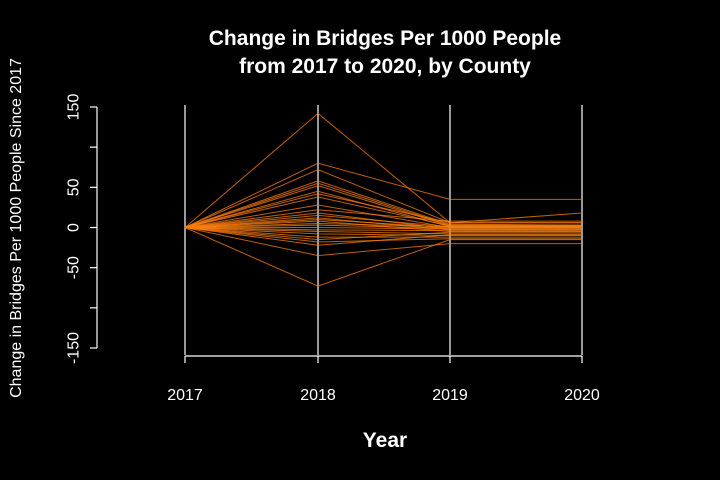 This screenshot has width=720, height=480. Describe the element at coordinates (74, 267) in the screenshot. I see `y-tick-label: -50` at that location.